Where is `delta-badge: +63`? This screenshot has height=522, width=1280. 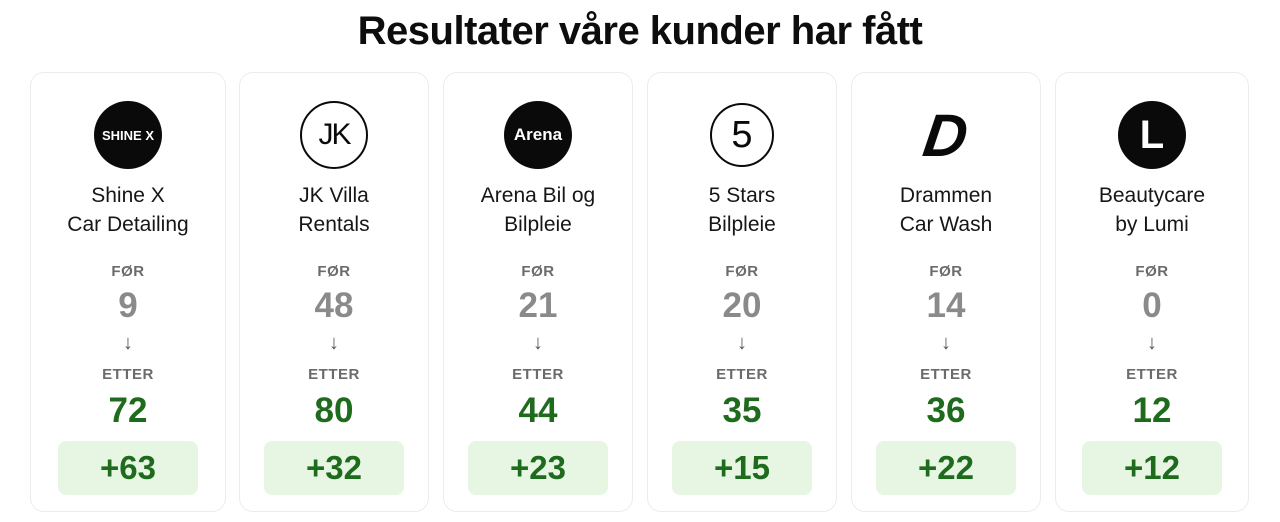
delta-badge: +63 is located at coordinates (128, 468).